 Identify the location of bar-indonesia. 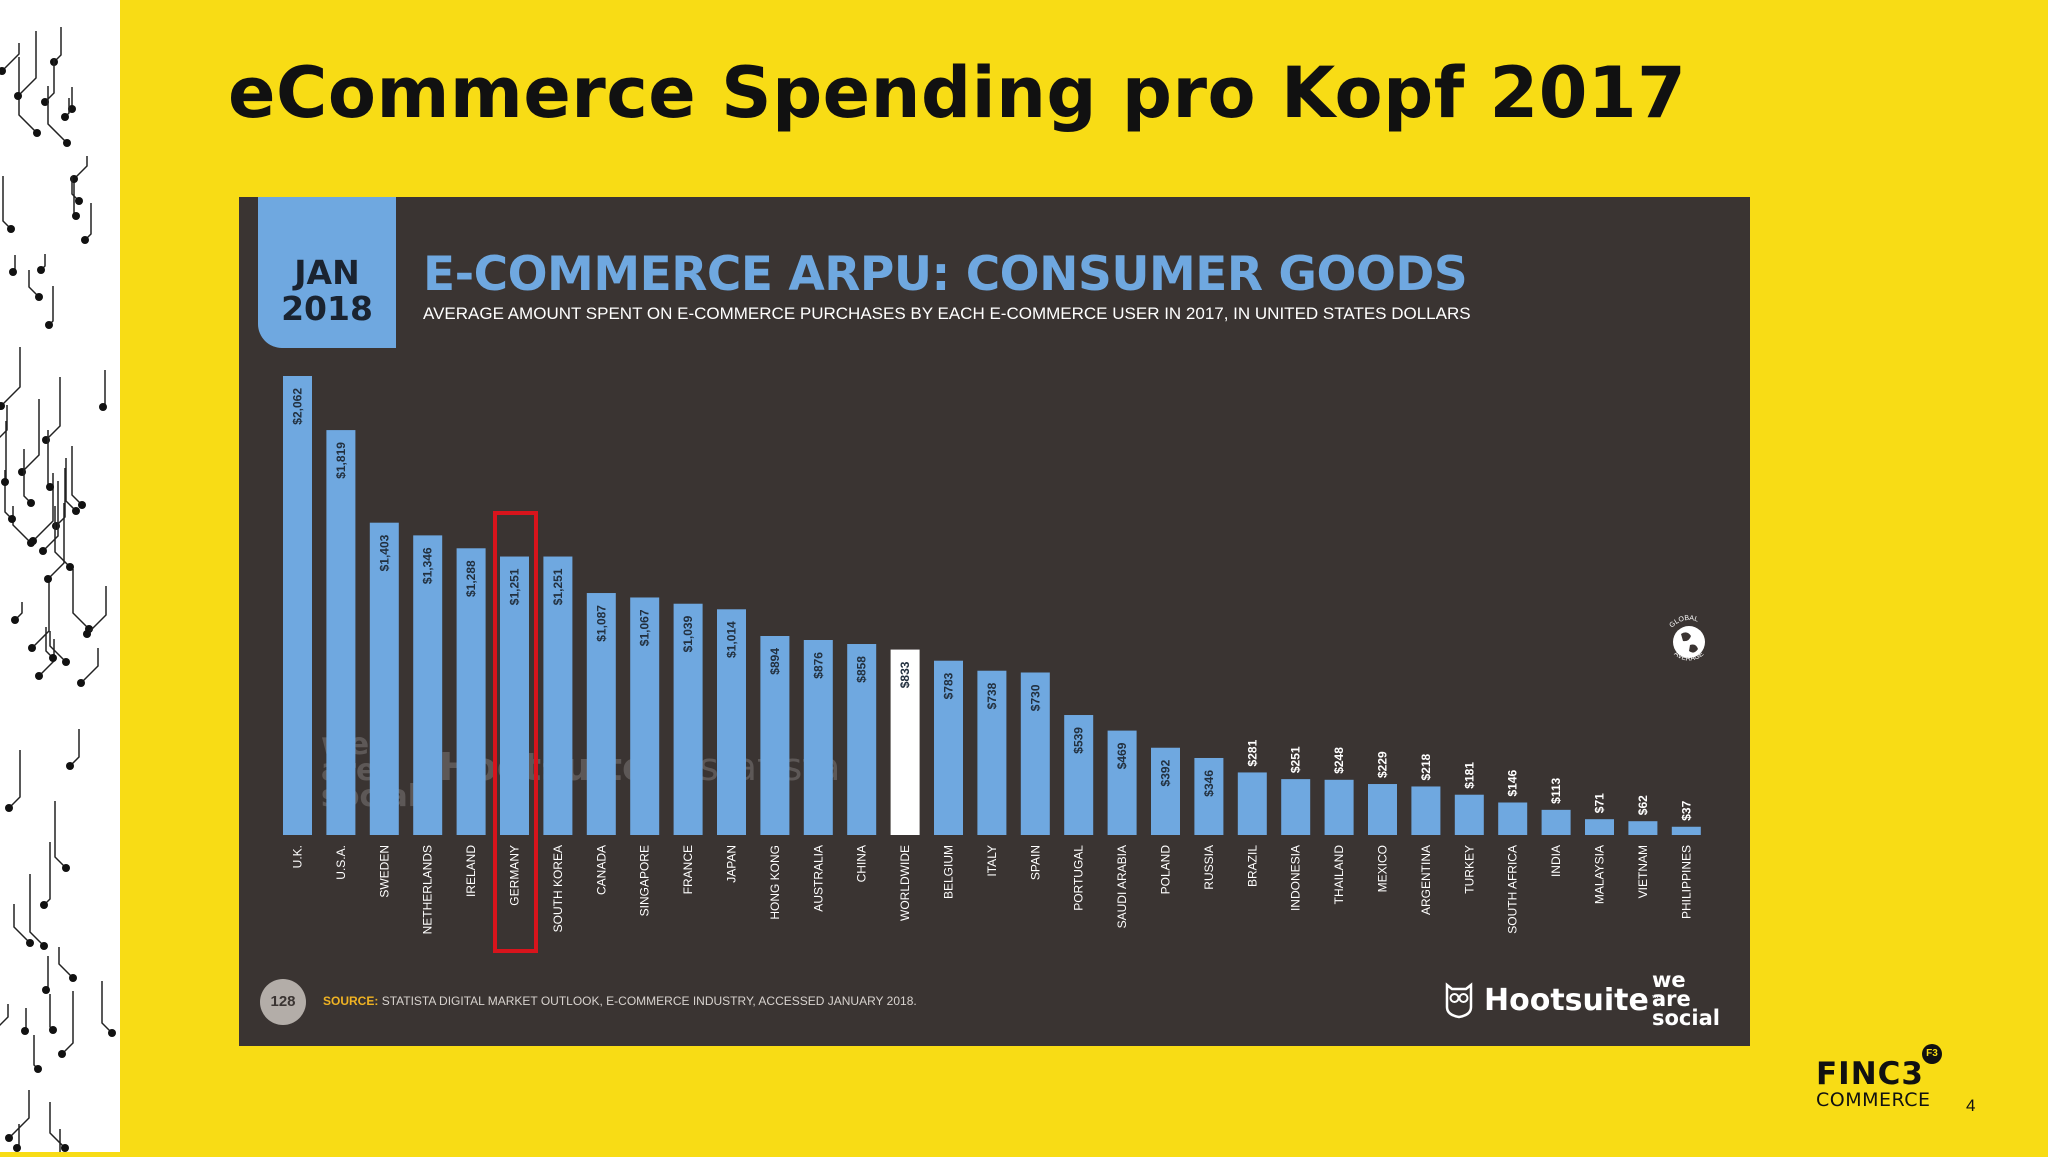
(1296, 807).